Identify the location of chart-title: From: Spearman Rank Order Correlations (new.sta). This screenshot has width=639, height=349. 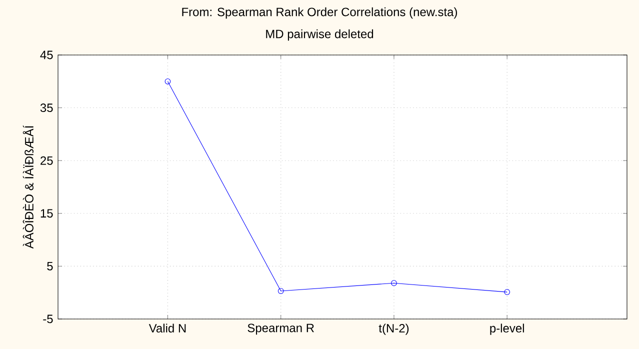
(320, 13).